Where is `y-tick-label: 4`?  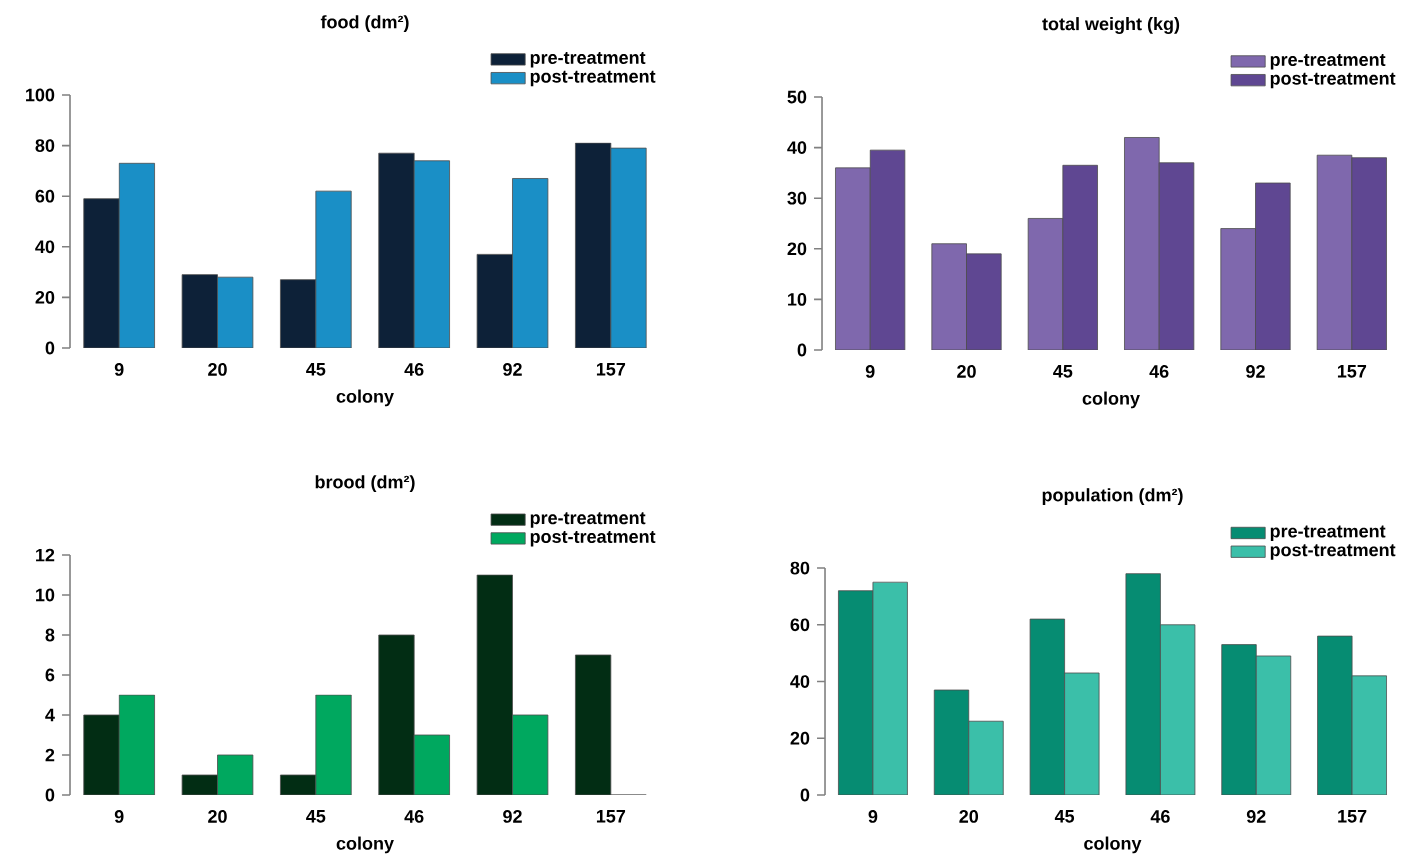
y-tick-label: 4 is located at coordinates (50, 715).